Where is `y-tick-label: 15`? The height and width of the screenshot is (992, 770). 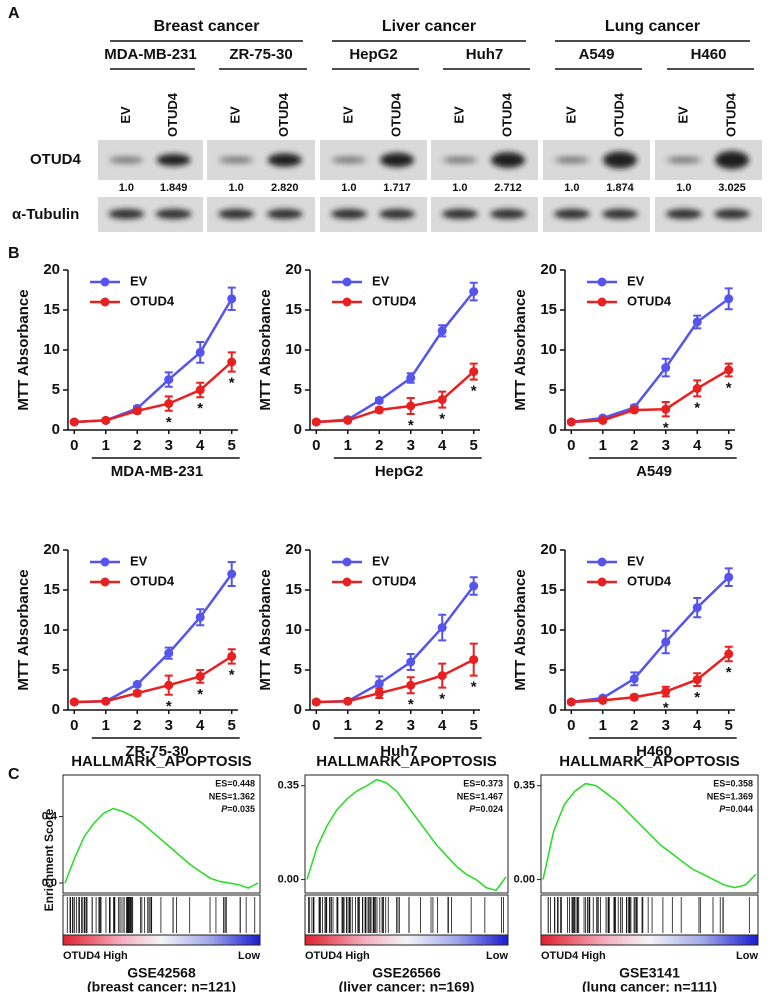 y-tick-label: 15 is located at coordinates (51, 589).